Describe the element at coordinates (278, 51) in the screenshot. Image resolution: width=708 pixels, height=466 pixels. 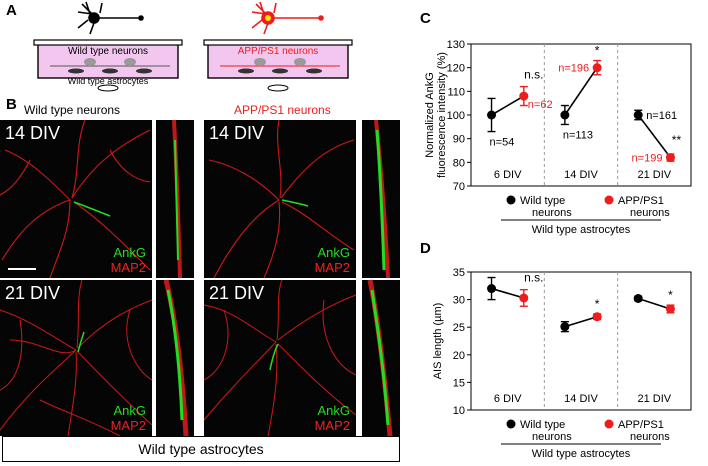
I see `right-dish-top-label: APP/PS1 neurons` at that location.